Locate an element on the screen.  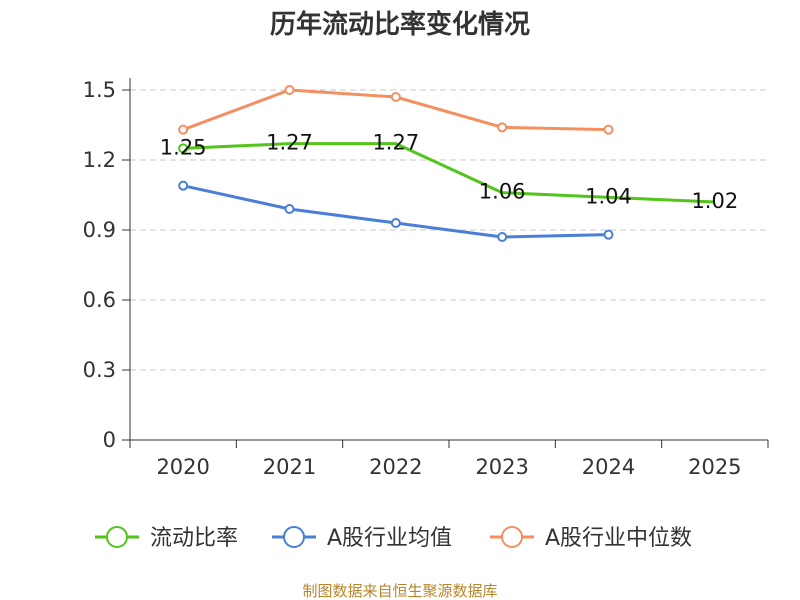
series-line is located at coordinates (449, 173).